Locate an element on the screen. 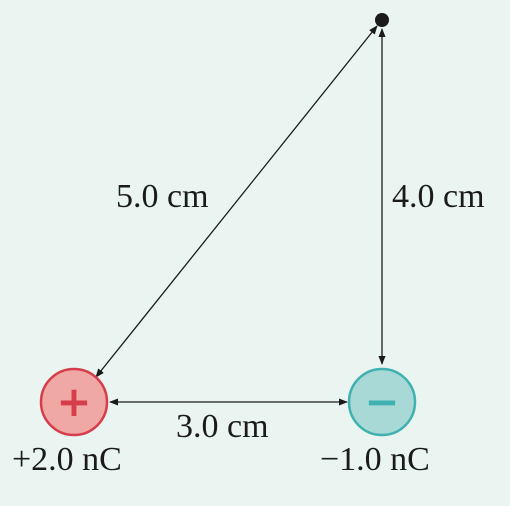 The height and width of the screenshot is (506, 510). positive-charge-label: +2.0 nC is located at coordinates (67, 459).